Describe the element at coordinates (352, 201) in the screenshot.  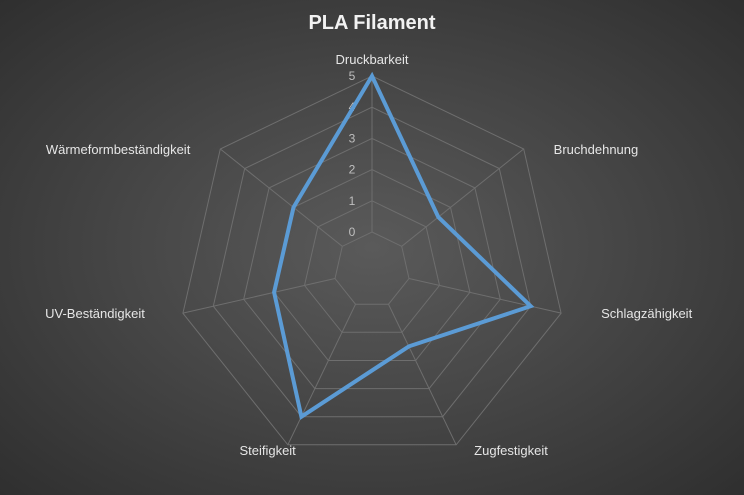
I see `tick-label: 1` at that location.